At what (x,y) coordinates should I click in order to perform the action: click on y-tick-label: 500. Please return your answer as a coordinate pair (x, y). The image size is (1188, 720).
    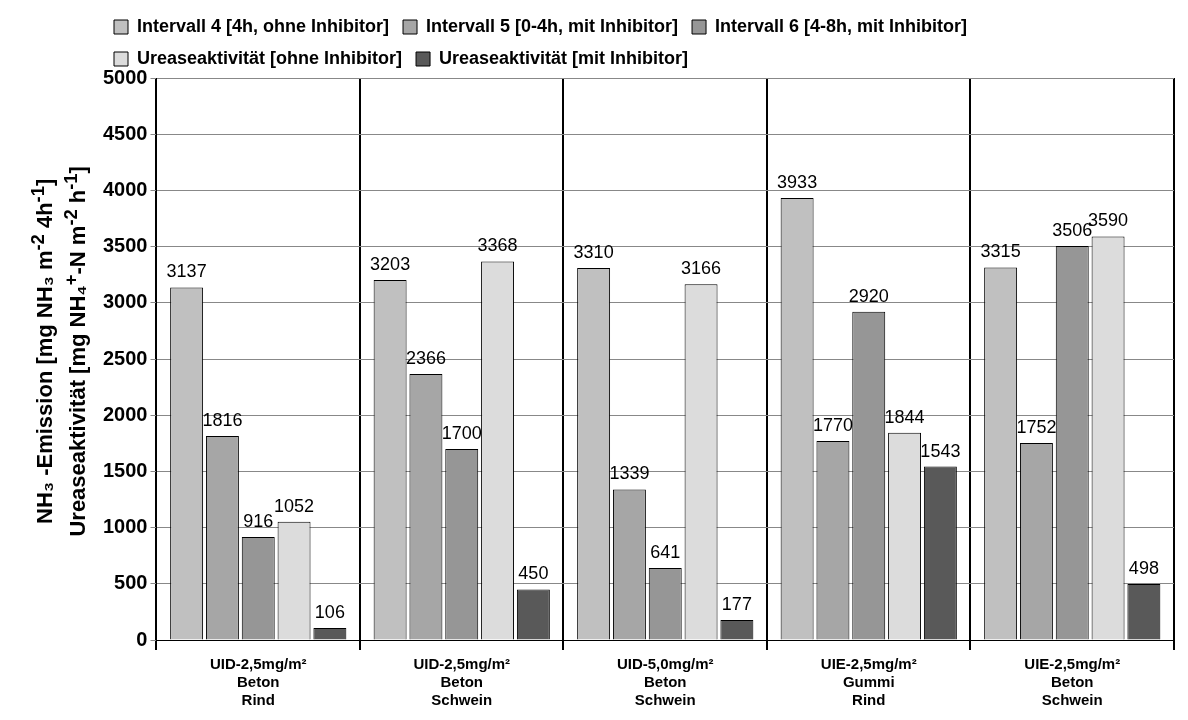
    Looking at the image, I should click on (131, 582).